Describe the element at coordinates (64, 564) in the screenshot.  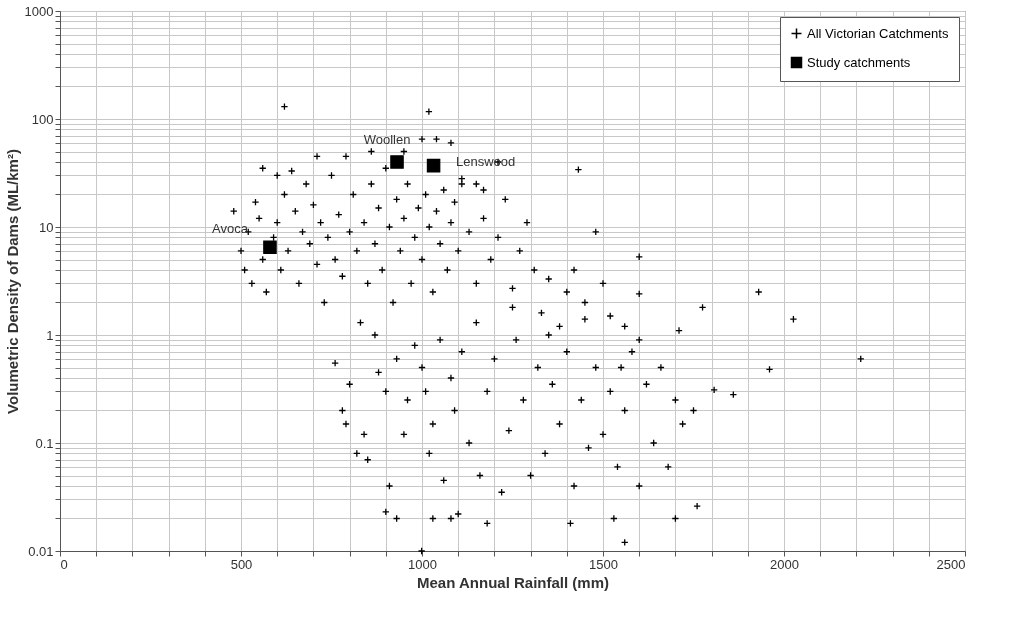
I see `x-tick-label: 0` at that location.